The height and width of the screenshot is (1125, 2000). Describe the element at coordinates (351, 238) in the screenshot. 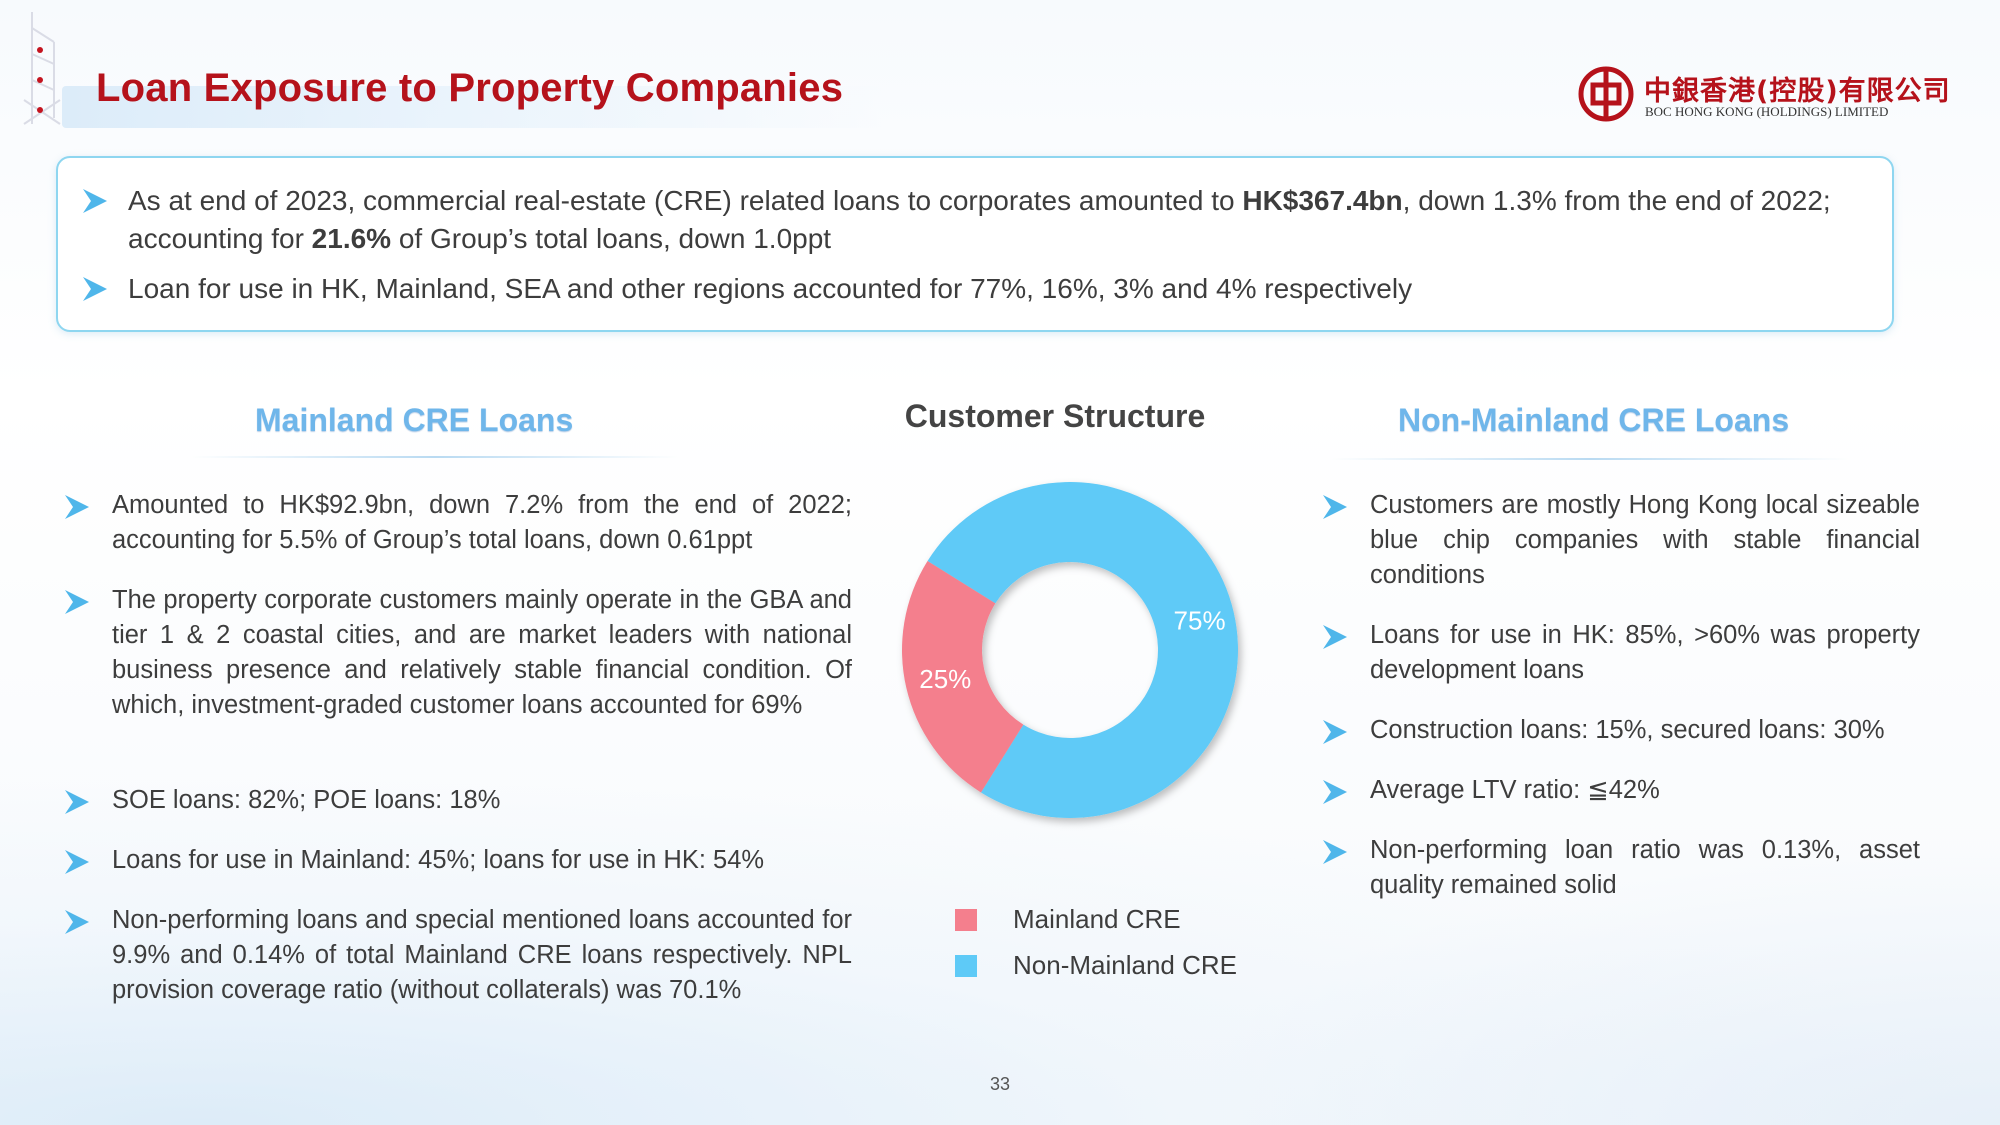

I see `summary-share: 21.6%` at that location.